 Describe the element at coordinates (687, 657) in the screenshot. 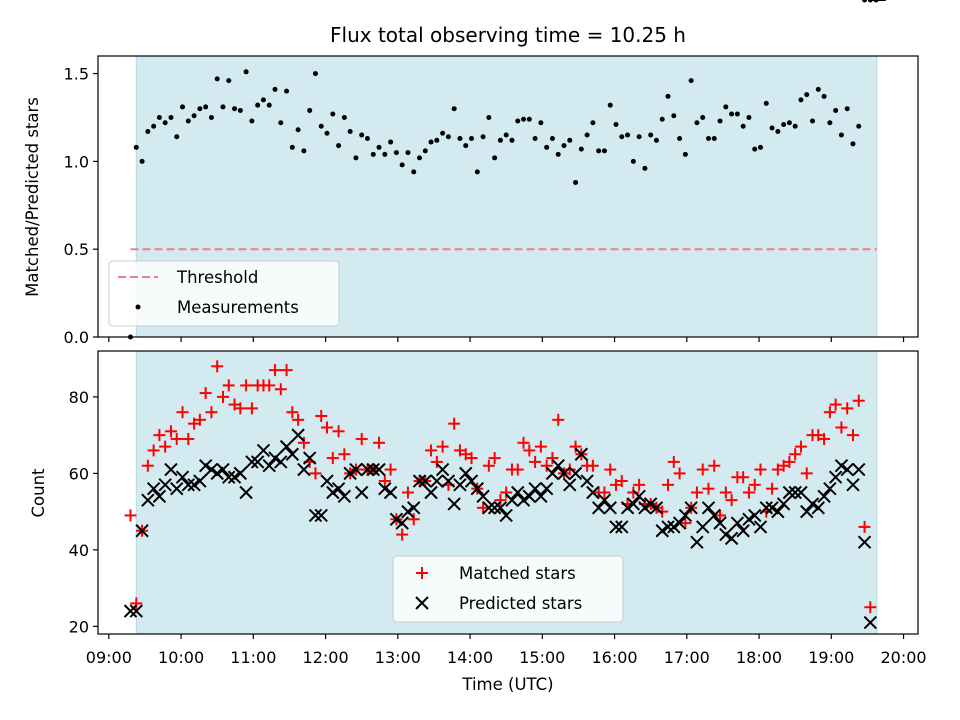

I see `x-tick-label: 17:00` at that location.